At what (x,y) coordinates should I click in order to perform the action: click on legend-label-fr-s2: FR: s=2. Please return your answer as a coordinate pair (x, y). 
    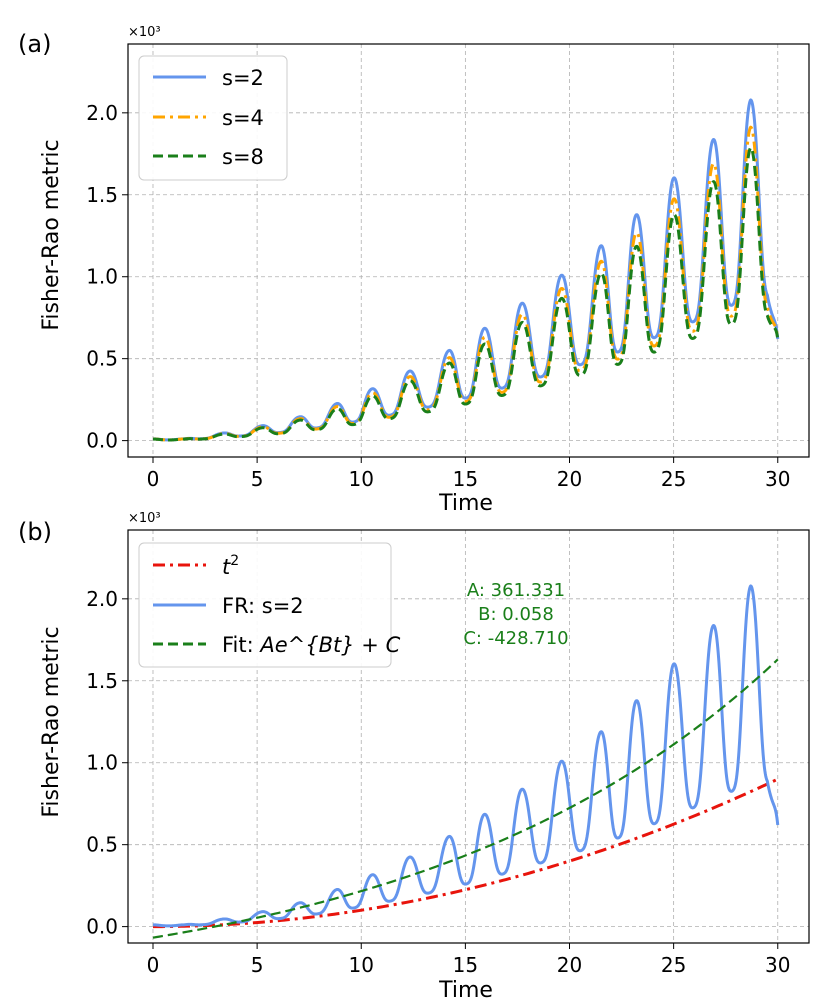
    Looking at the image, I should click on (263, 606).